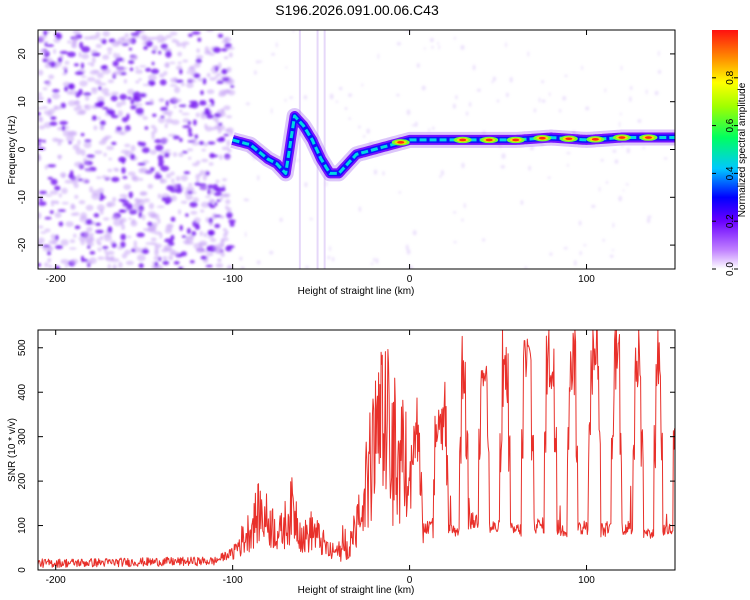  Describe the element at coordinates (22, 149) in the screenshot. I see `spectrogram-ytick-label: 0` at that location.